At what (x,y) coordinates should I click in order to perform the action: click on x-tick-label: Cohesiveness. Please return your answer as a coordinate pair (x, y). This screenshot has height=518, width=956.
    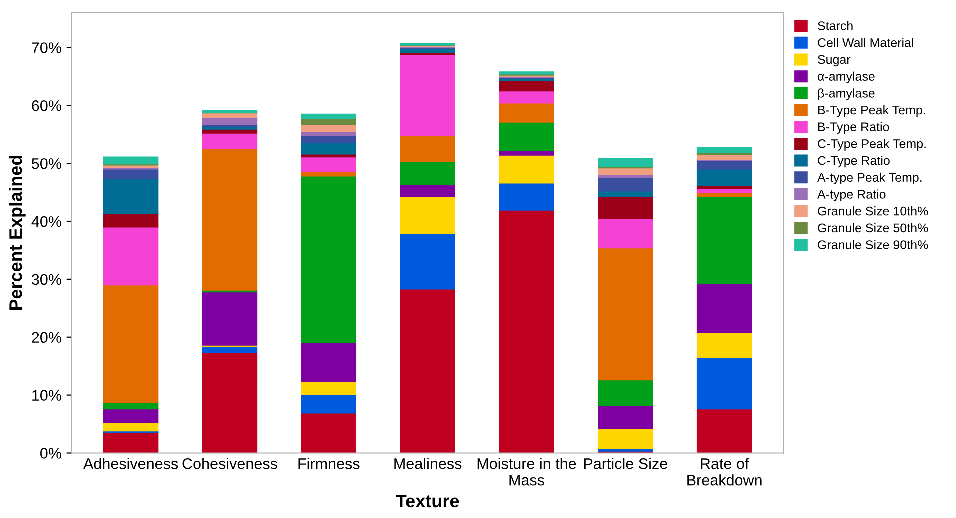
    Looking at the image, I should click on (230, 464).